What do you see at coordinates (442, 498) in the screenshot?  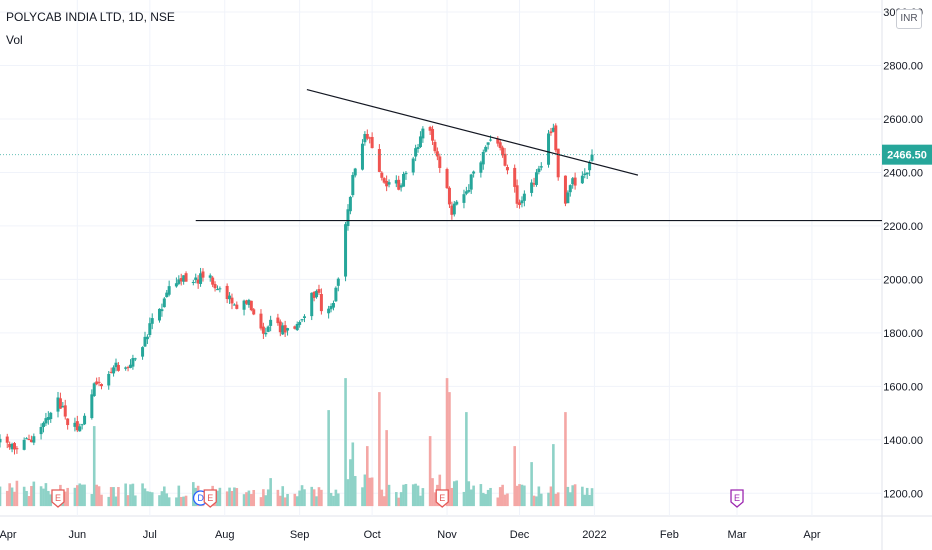 I see `marker-label: E` at bounding box center [442, 498].